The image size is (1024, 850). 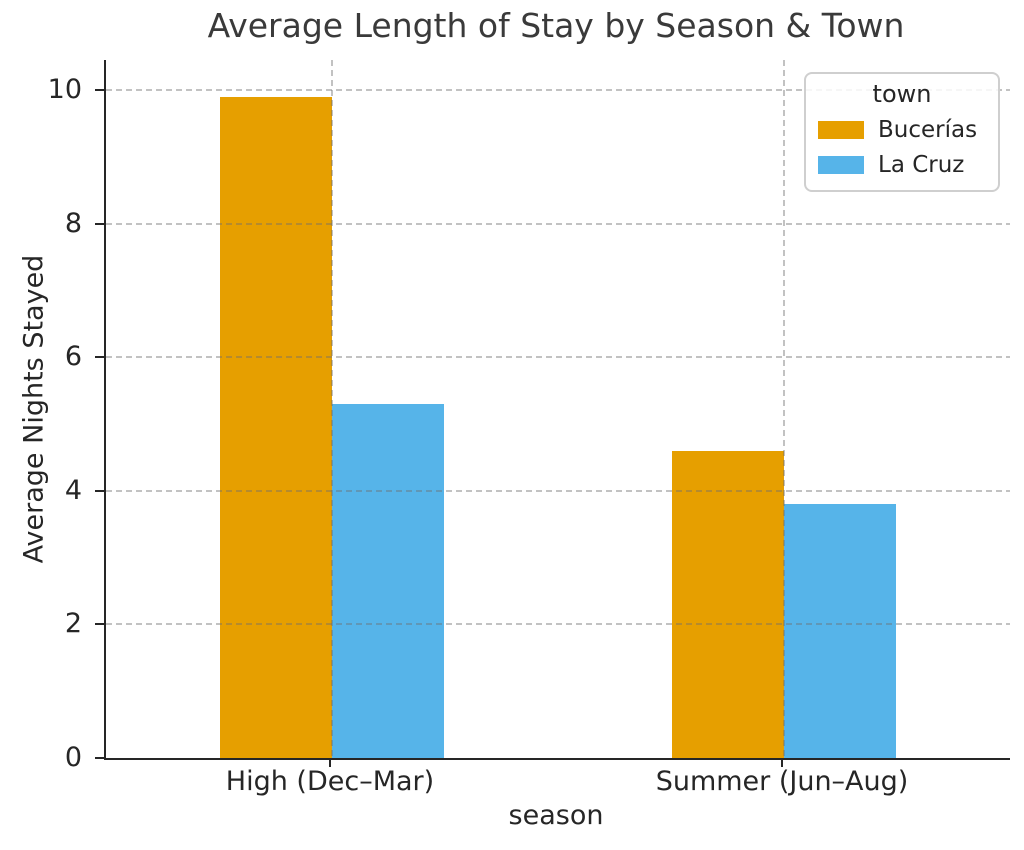 I want to click on x-tick-label: Summer (Jun–Aug), so click(x=782, y=781).